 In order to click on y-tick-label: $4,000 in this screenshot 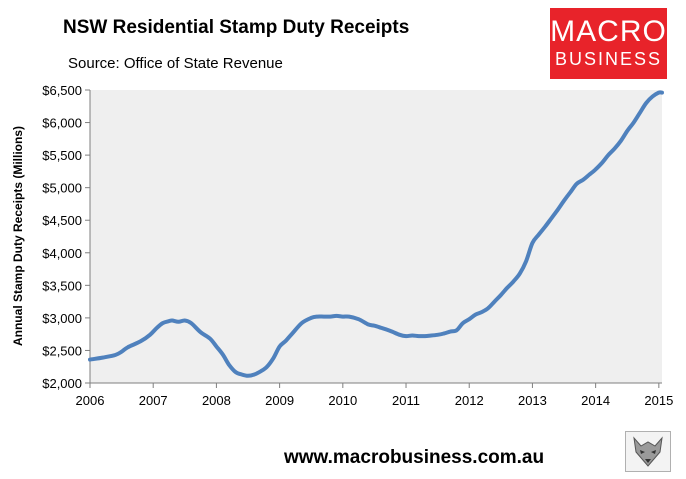, I will do `click(62, 253)`.